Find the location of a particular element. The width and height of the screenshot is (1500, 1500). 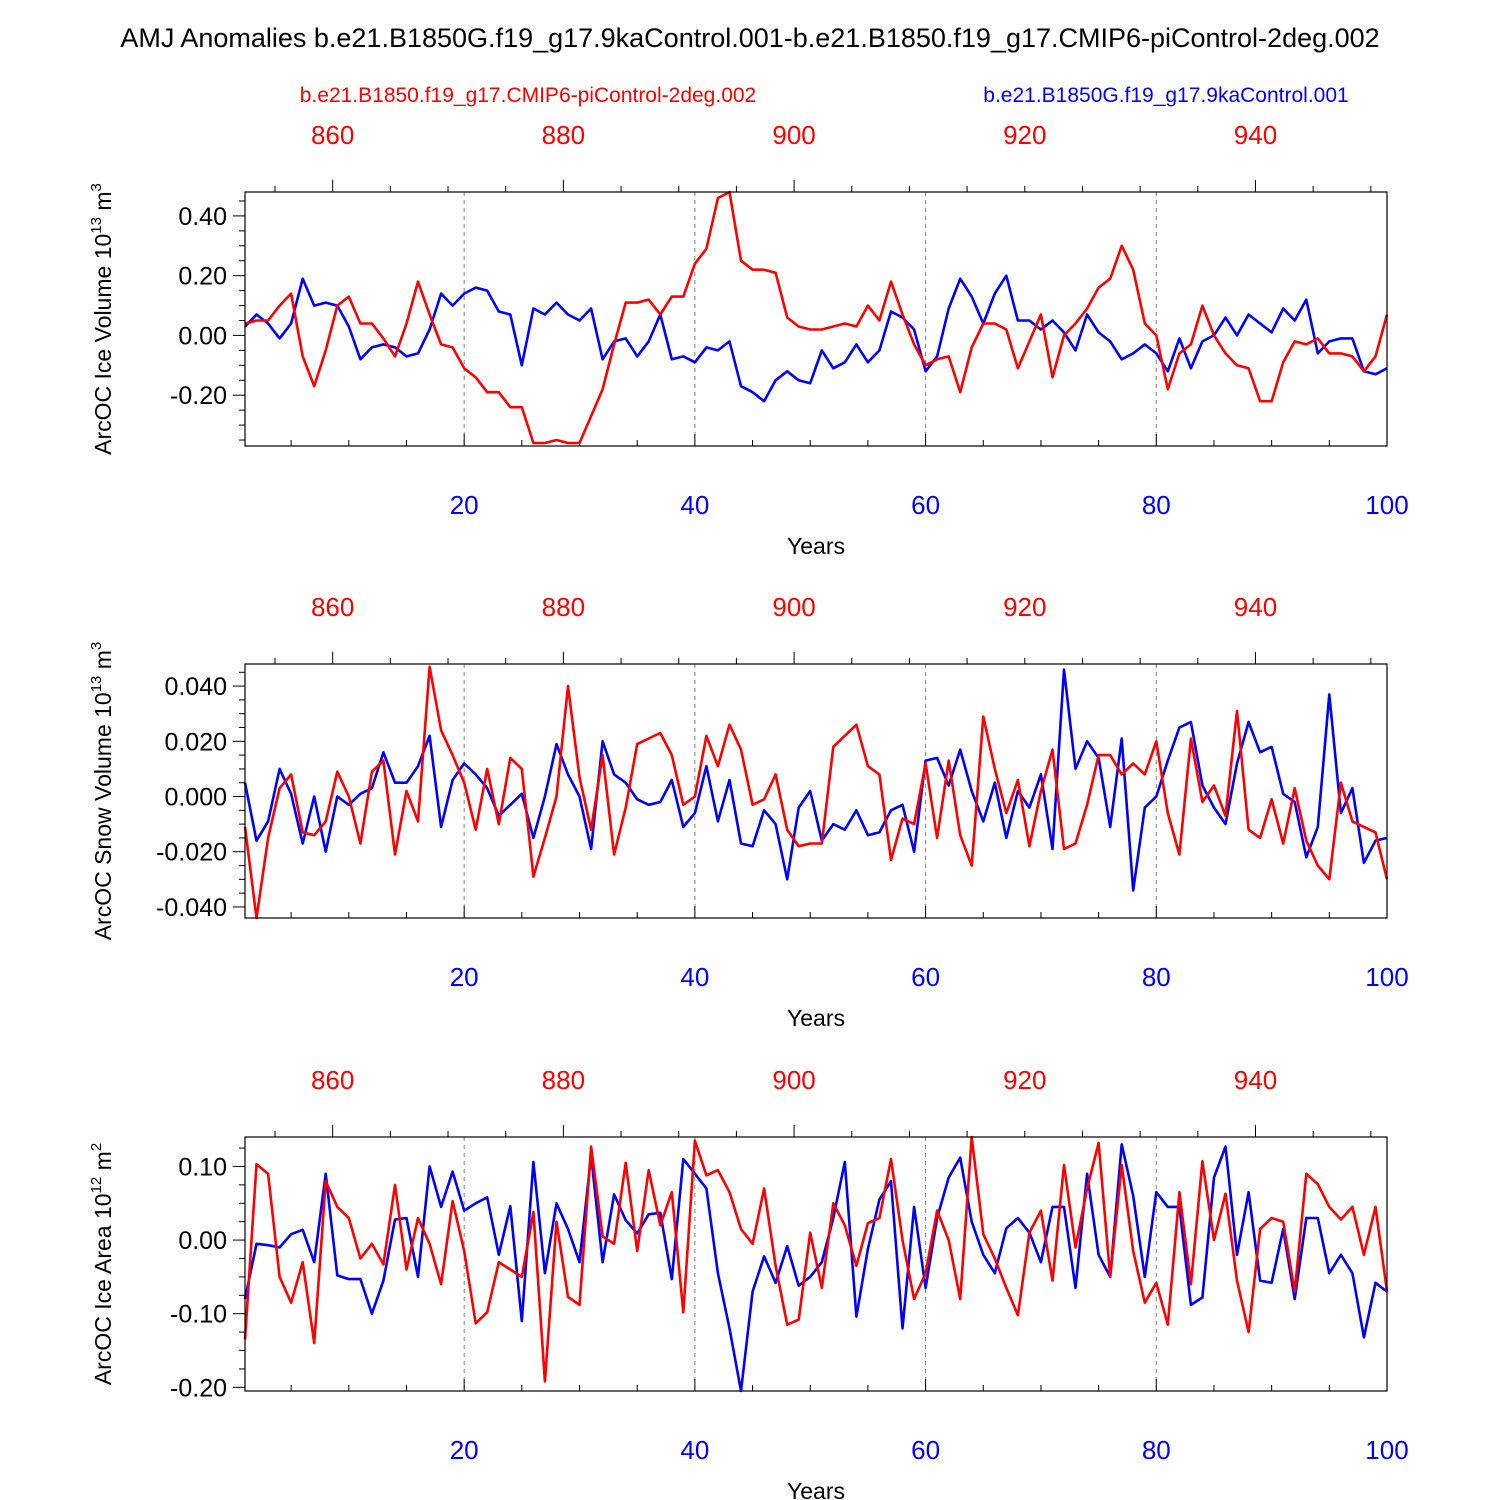

y-tick-label: 0.020 is located at coordinates (195, 742).